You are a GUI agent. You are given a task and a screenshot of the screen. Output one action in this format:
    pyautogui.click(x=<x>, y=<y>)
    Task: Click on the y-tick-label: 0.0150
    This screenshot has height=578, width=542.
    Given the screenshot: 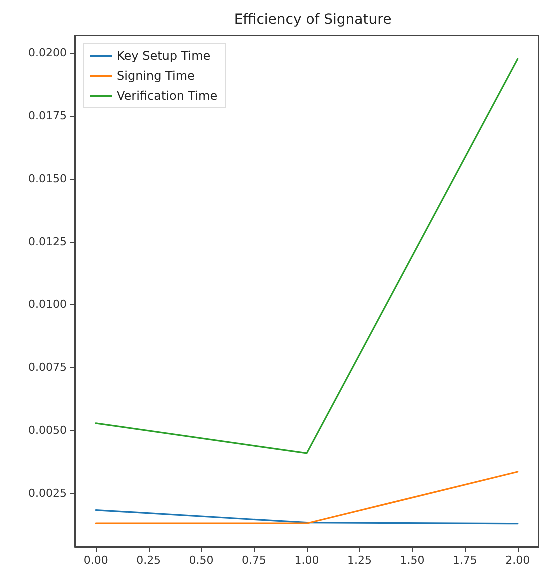 What is the action you would take?
    pyautogui.click(x=47, y=179)
    